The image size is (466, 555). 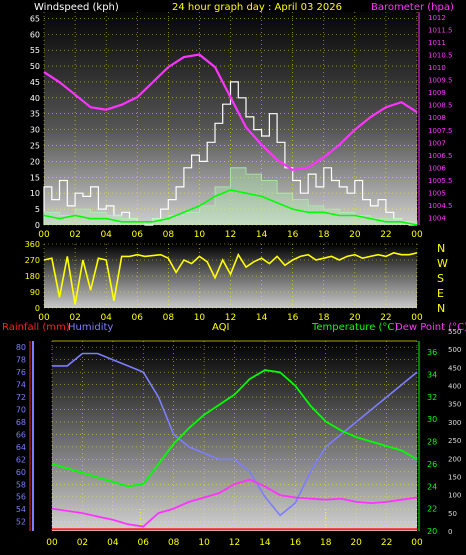 What do you see at coordinates (82, 543) in the screenshot?
I see `temp-x-tick-label: 02` at bounding box center [82, 543].